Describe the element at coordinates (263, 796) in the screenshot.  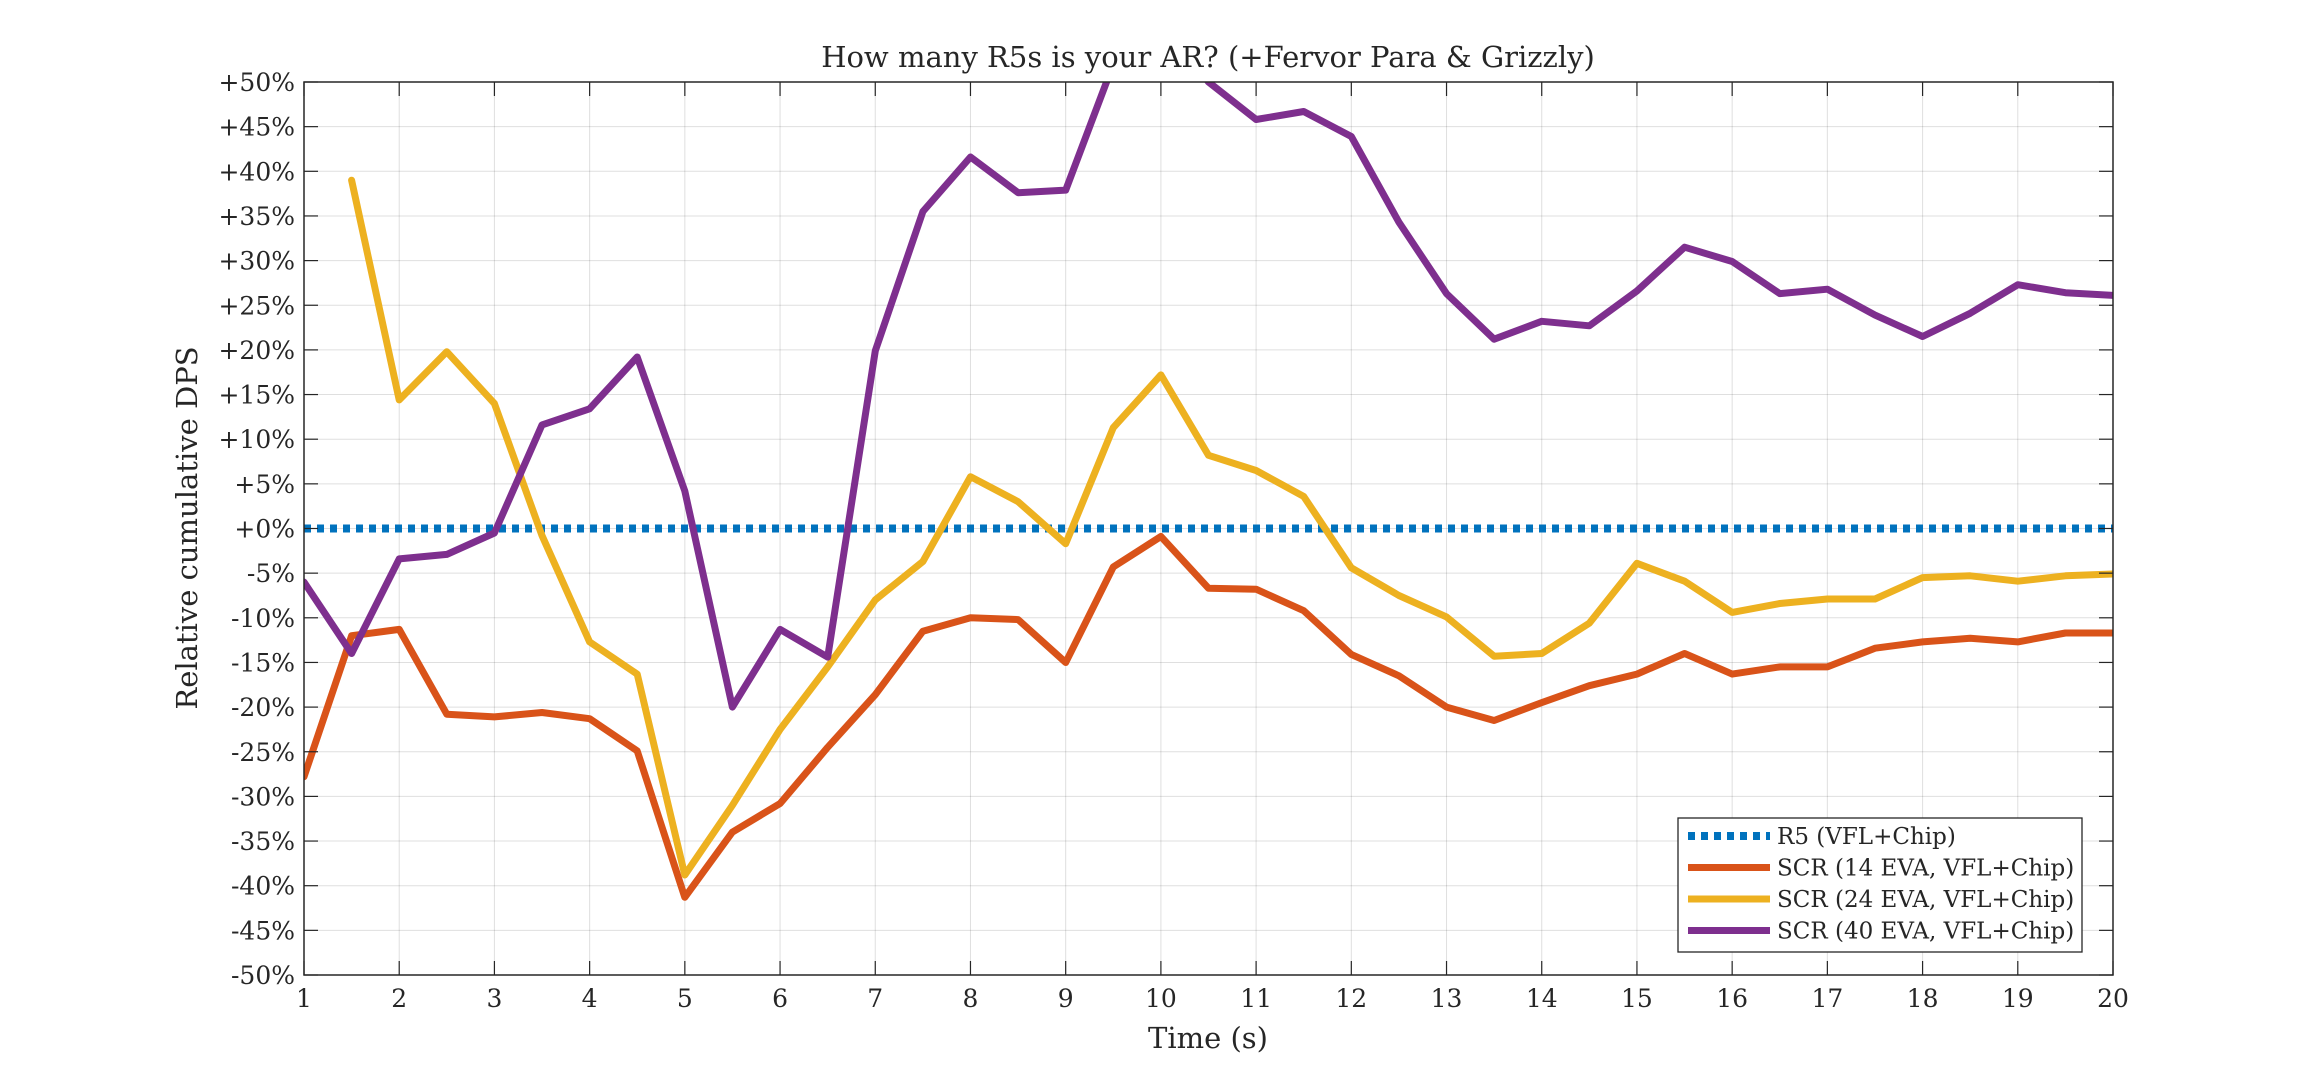
I see `y-tick-label: -30%` at that location.